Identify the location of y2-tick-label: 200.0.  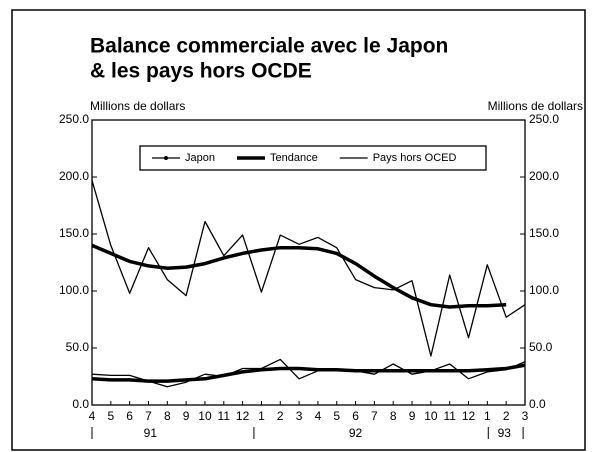
(544, 176).